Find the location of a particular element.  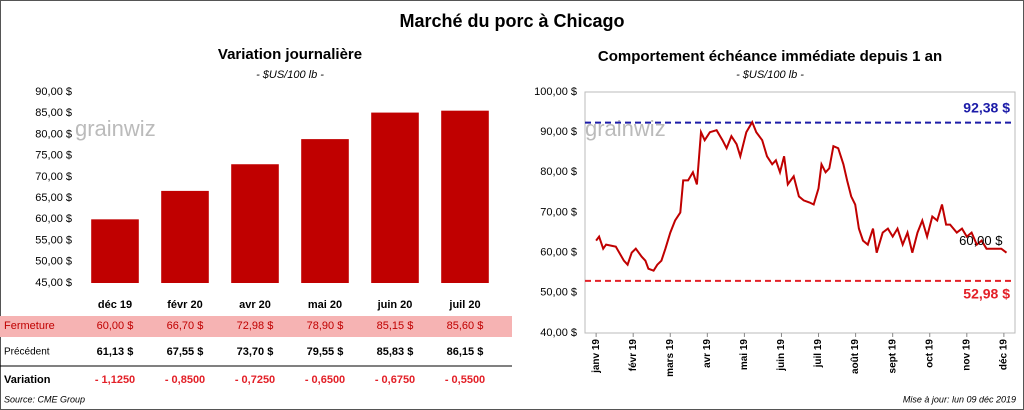

table-cell: - 0,7250 is located at coordinates (255, 380).